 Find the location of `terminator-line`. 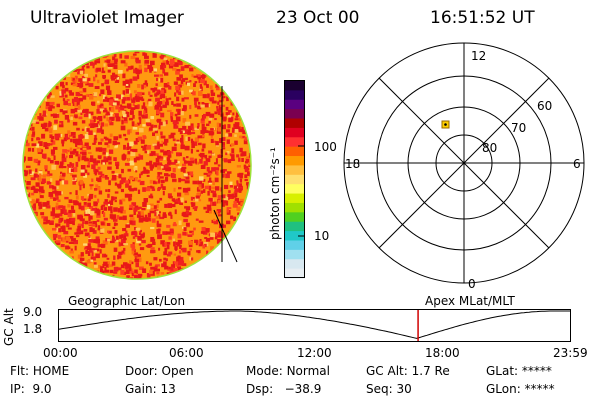

terminator-line is located at coordinates (225, 236).